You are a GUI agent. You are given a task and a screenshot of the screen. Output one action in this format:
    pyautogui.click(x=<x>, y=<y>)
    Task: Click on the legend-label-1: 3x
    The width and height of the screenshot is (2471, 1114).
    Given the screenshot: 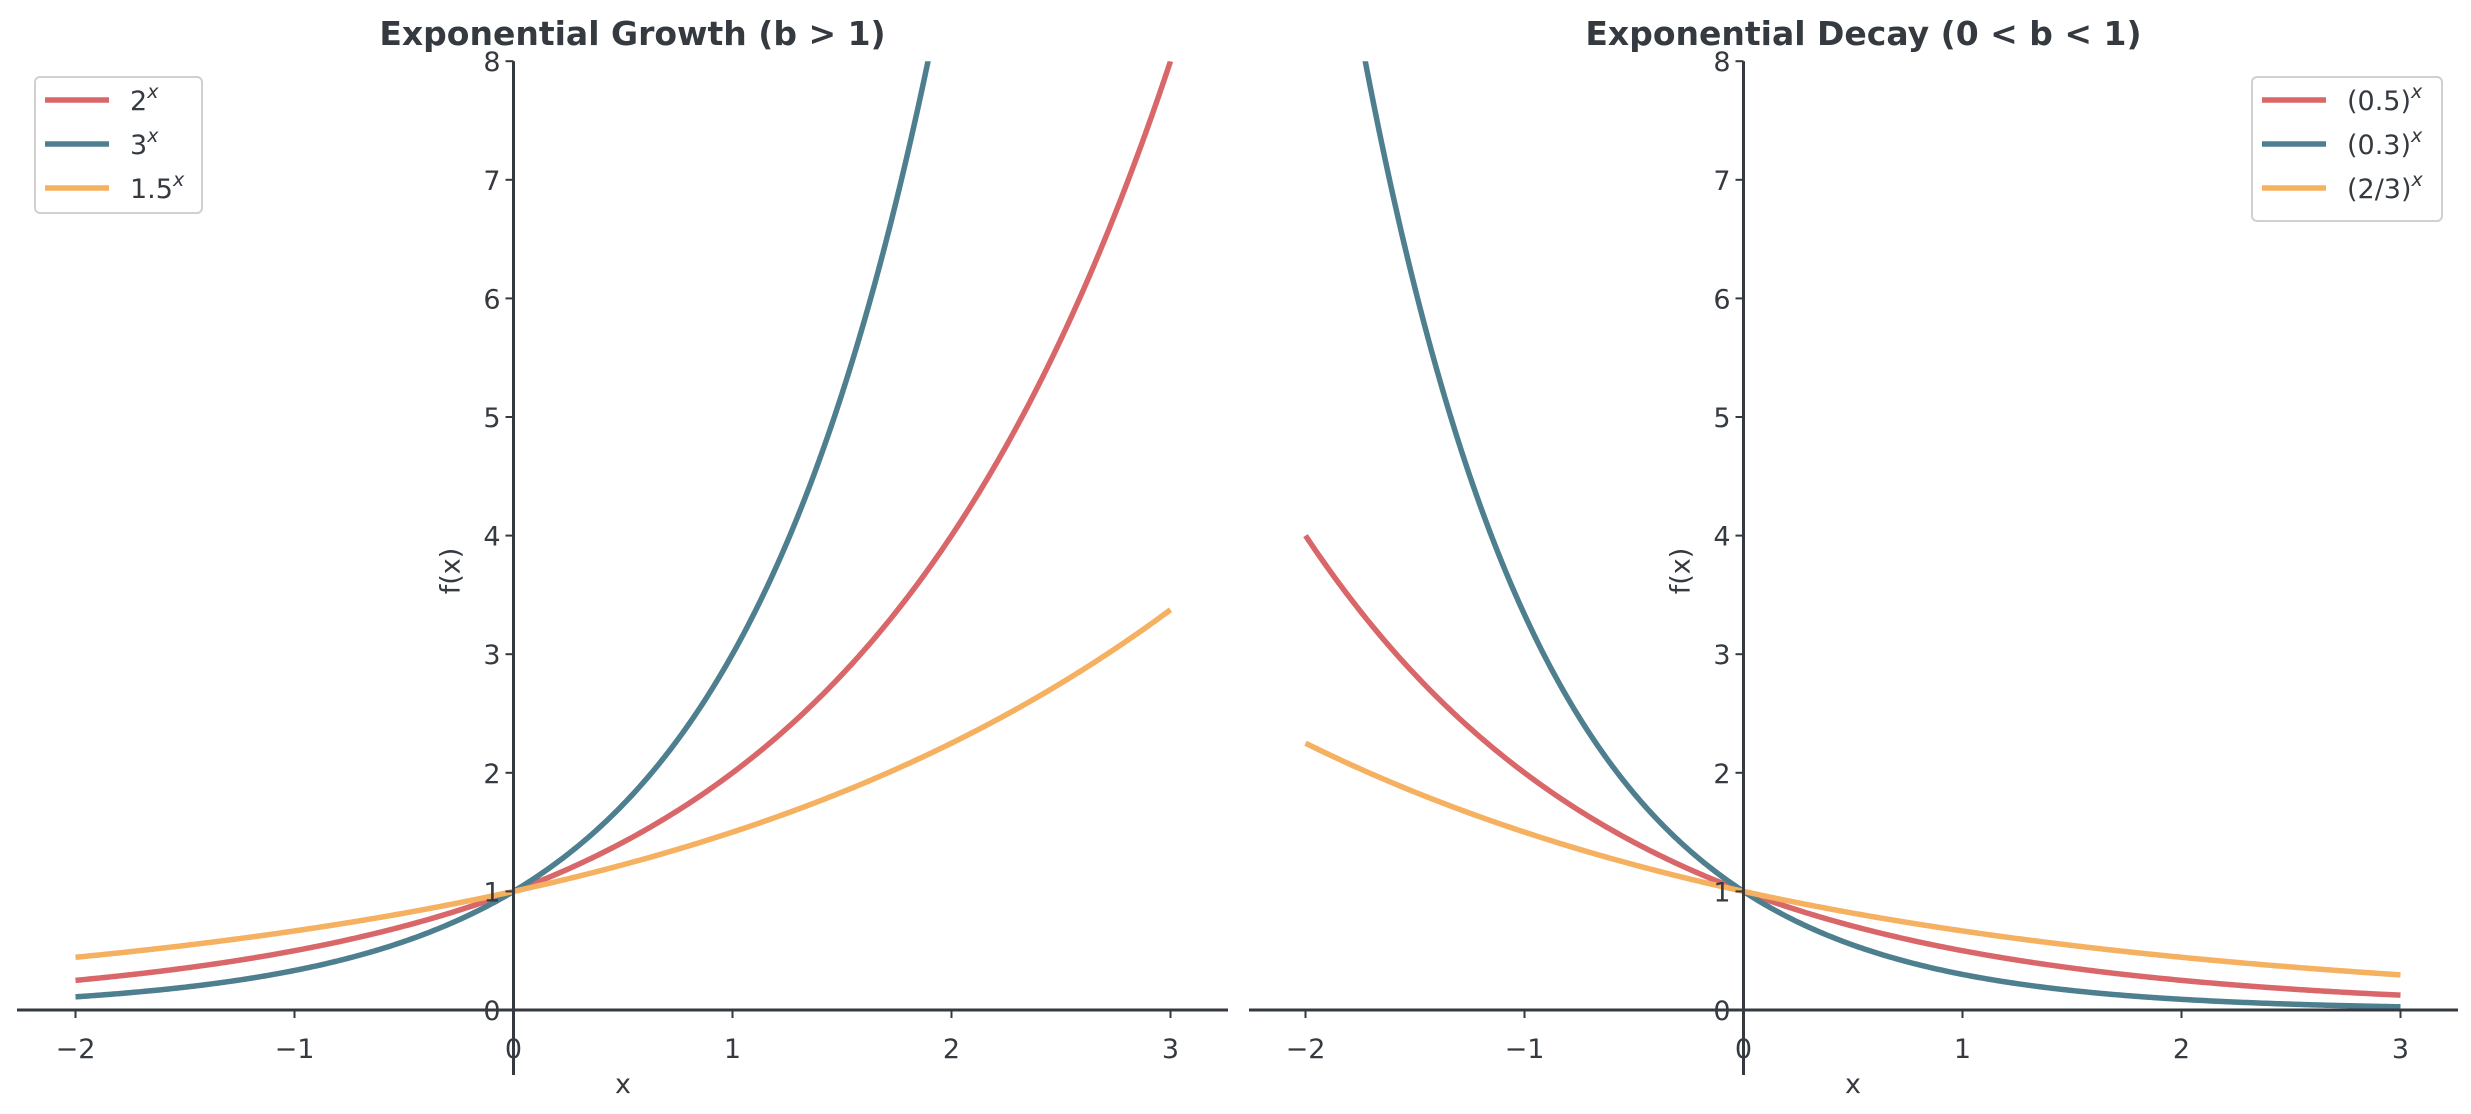 What is the action you would take?
    pyautogui.click(x=144, y=143)
    